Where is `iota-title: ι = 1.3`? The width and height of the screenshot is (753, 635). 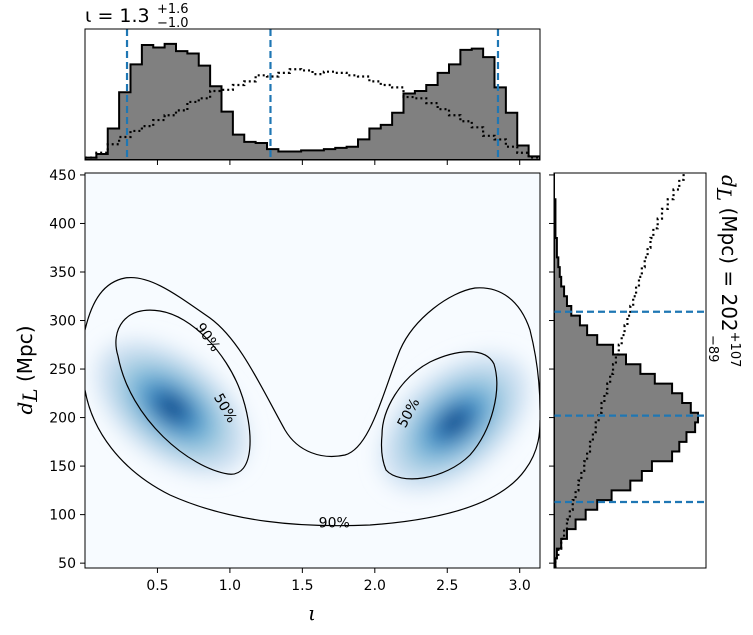 iota-title: ι = 1.3 is located at coordinates (117, 16).